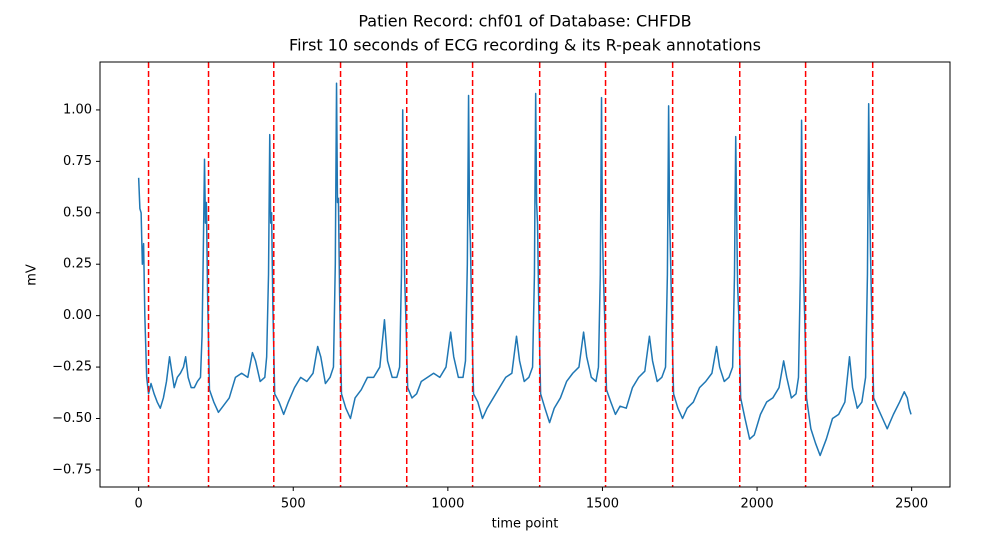 The image size is (986, 548). Describe the element at coordinates (525, 524) in the screenshot. I see `x-axis-label: time point` at that location.